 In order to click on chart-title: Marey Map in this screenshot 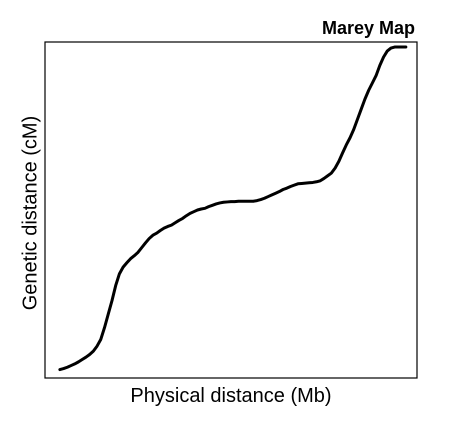, I will do `click(368, 28)`.